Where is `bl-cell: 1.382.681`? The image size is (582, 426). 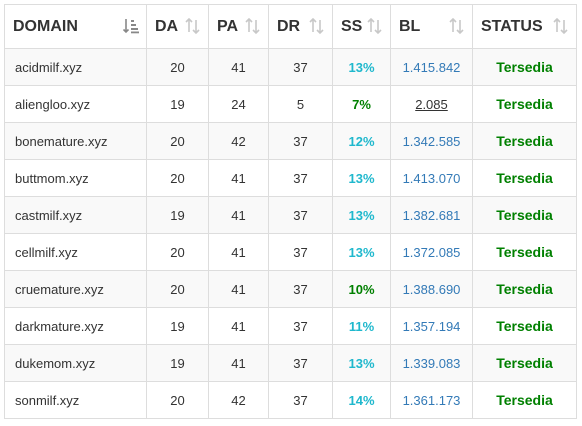
bl-cell: 1.382.681 is located at coordinates (431, 215).